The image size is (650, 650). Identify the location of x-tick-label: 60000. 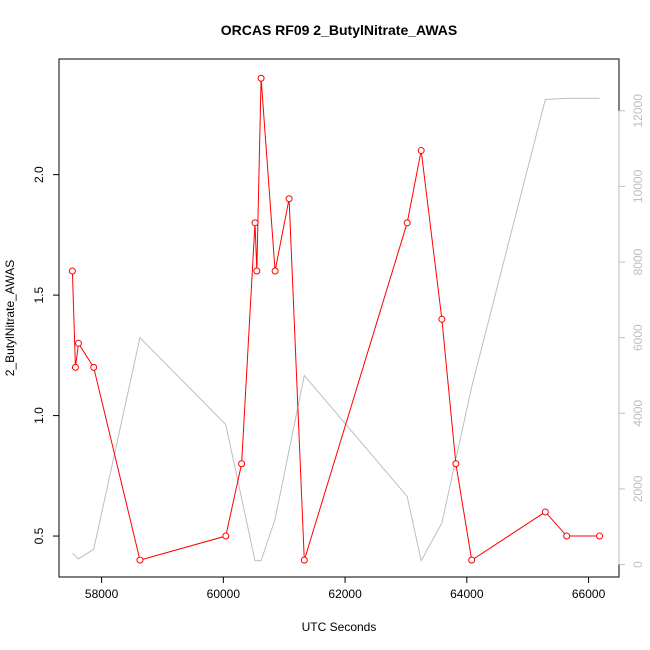
(224, 594).